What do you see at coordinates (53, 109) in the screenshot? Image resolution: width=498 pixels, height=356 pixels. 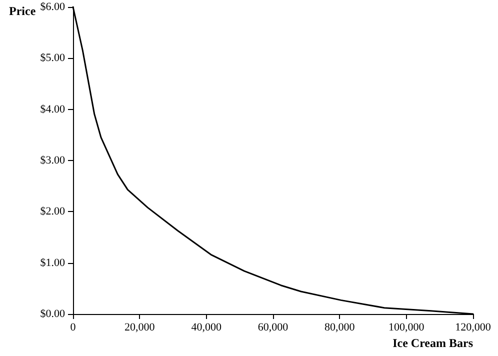 I see `y-tick-label: $4.00` at bounding box center [53, 109].